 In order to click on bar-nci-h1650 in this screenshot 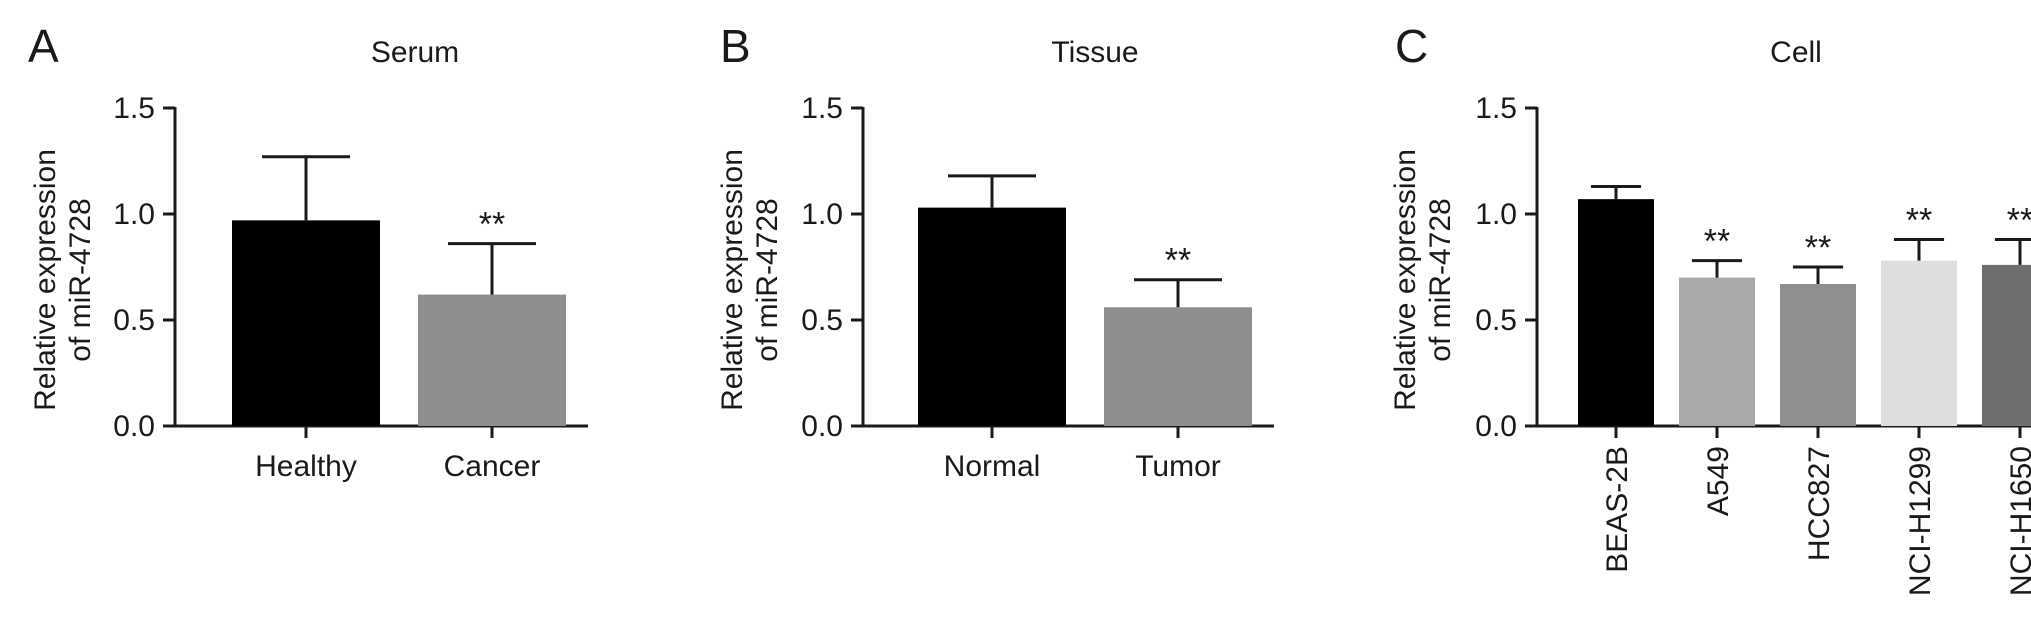, I will do `click(2006, 345)`.